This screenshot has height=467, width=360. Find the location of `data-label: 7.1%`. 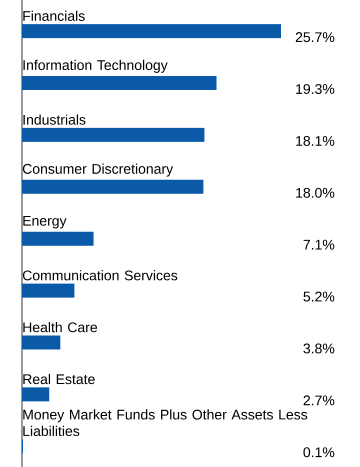

data-label: 7.1% is located at coordinates (319, 245).